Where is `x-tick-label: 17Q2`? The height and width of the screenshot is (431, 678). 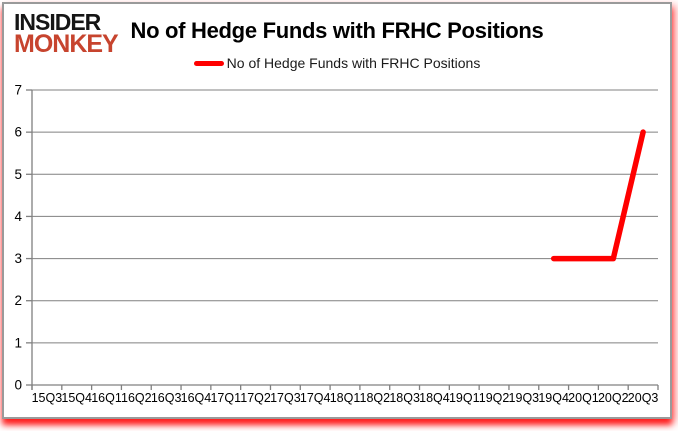 x-tick-label: 17Q2 is located at coordinates (255, 398).